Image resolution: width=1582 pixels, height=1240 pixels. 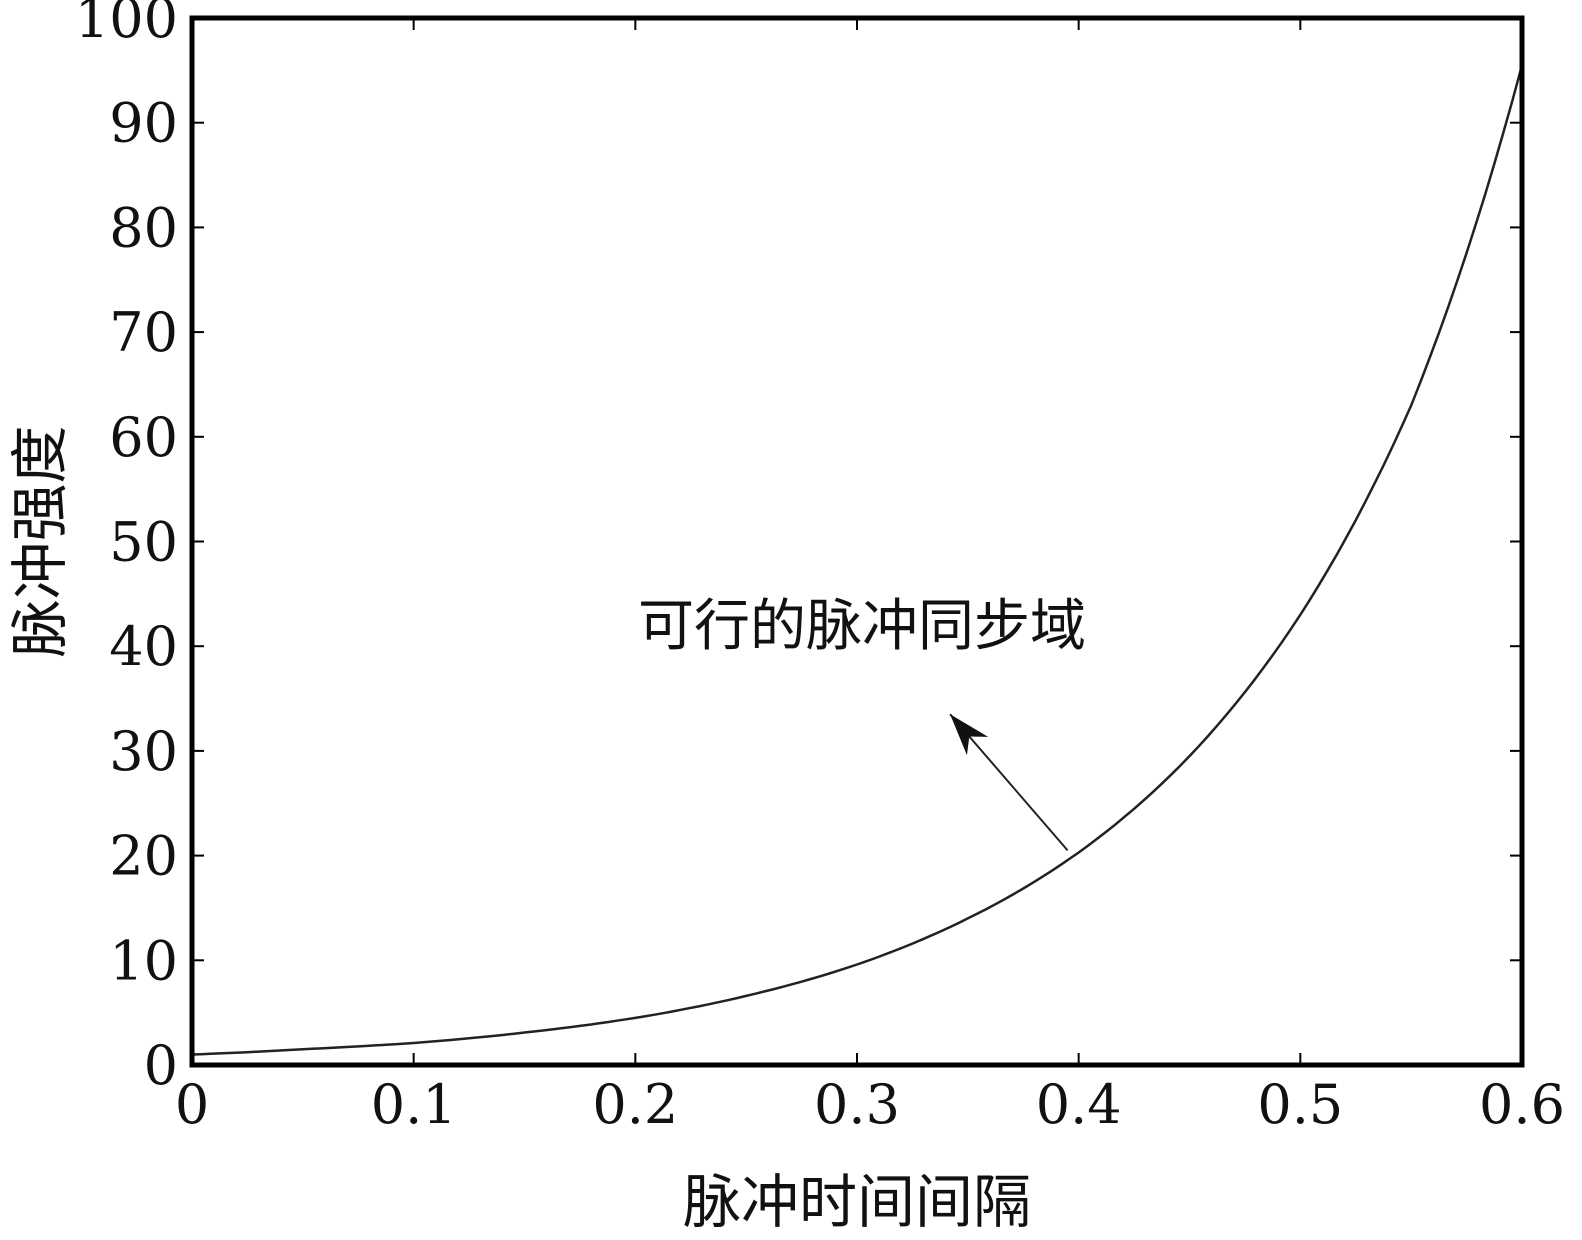 I want to click on y-tick-label: 90, so click(x=143, y=123).